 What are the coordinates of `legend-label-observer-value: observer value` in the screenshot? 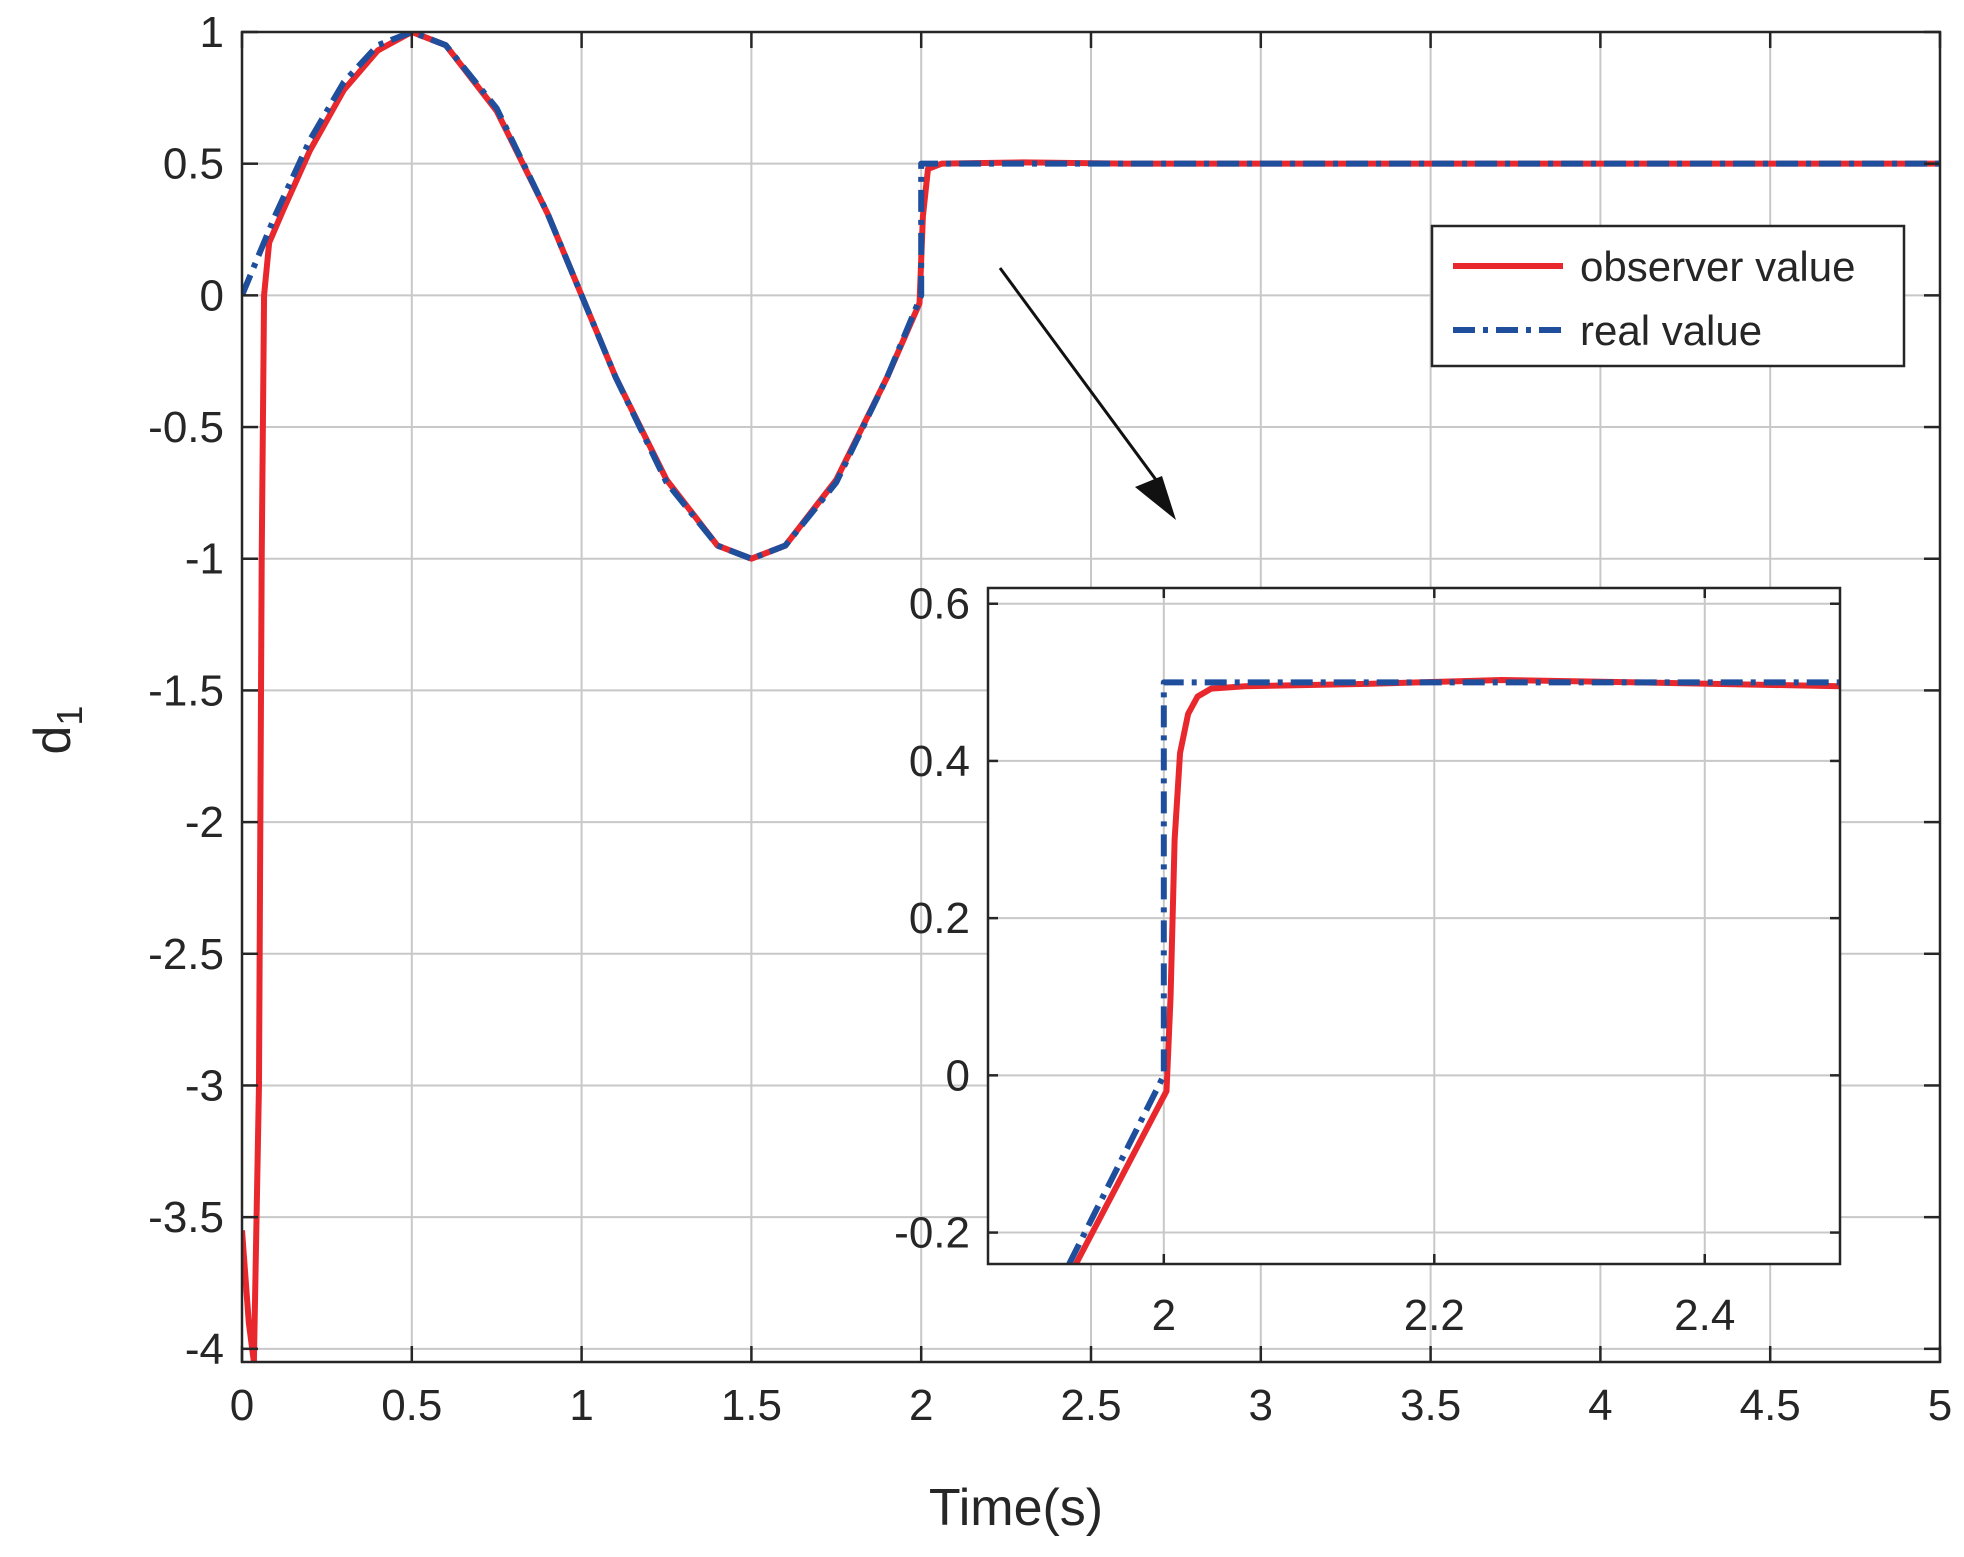 It's located at (1717, 266).